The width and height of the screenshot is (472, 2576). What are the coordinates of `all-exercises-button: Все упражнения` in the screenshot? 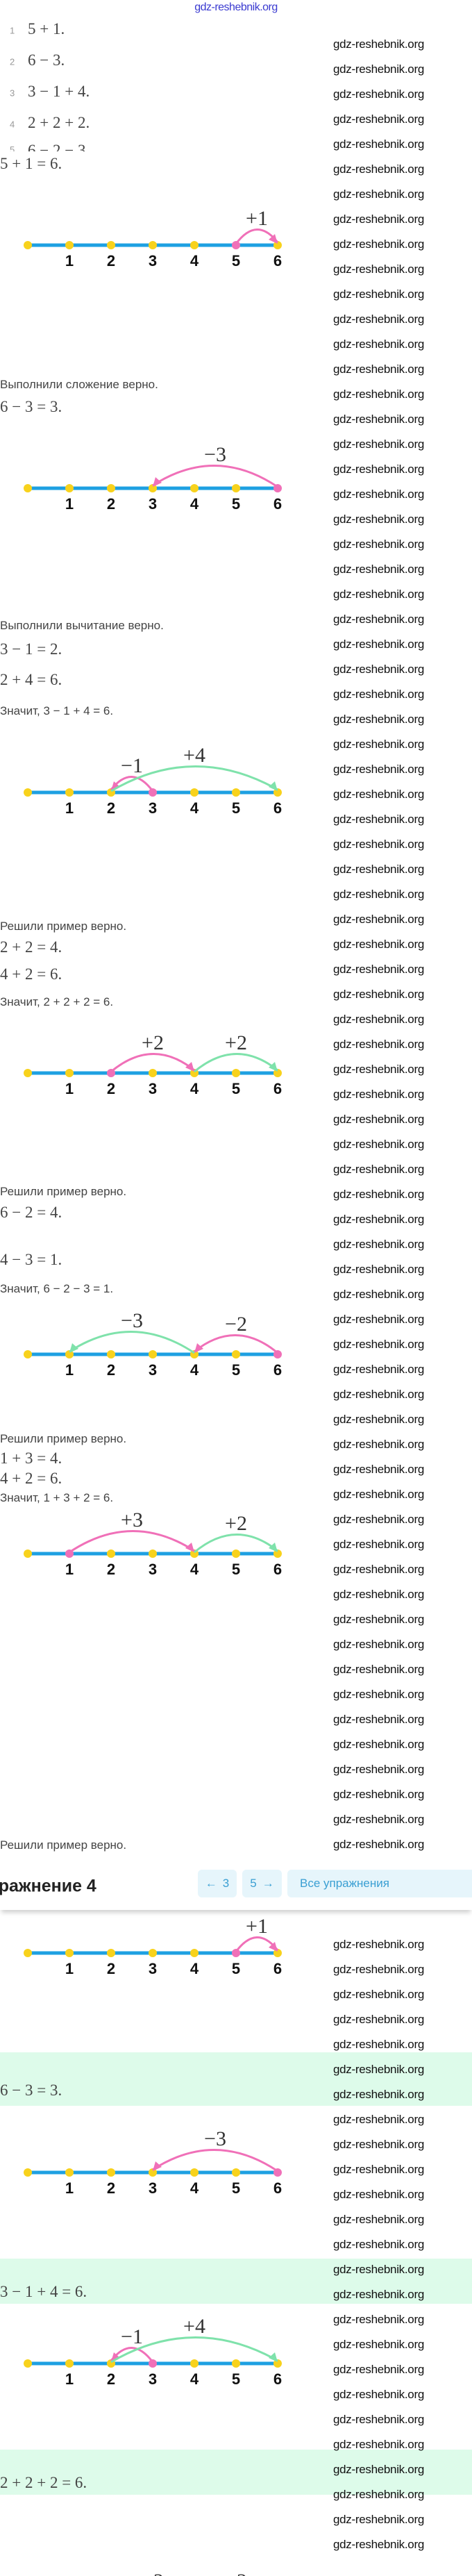 It's located at (379, 1883).